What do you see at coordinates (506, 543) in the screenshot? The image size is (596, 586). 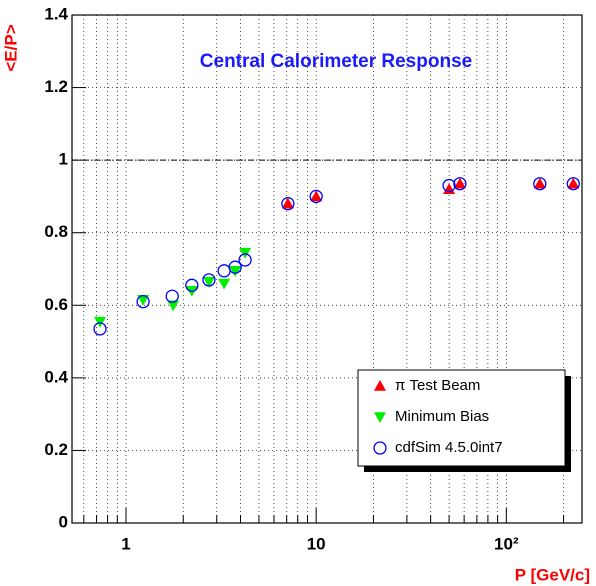 I see `x-tick-label: 10²` at bounding box center [506, 543].